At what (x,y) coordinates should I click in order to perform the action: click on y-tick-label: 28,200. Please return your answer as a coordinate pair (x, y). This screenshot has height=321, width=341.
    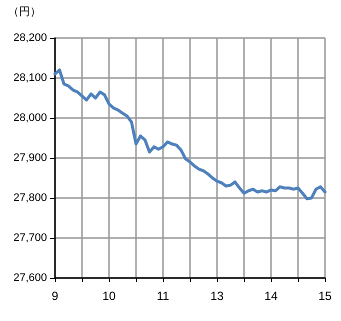
    Looking at the image, I should click on (30, 38).